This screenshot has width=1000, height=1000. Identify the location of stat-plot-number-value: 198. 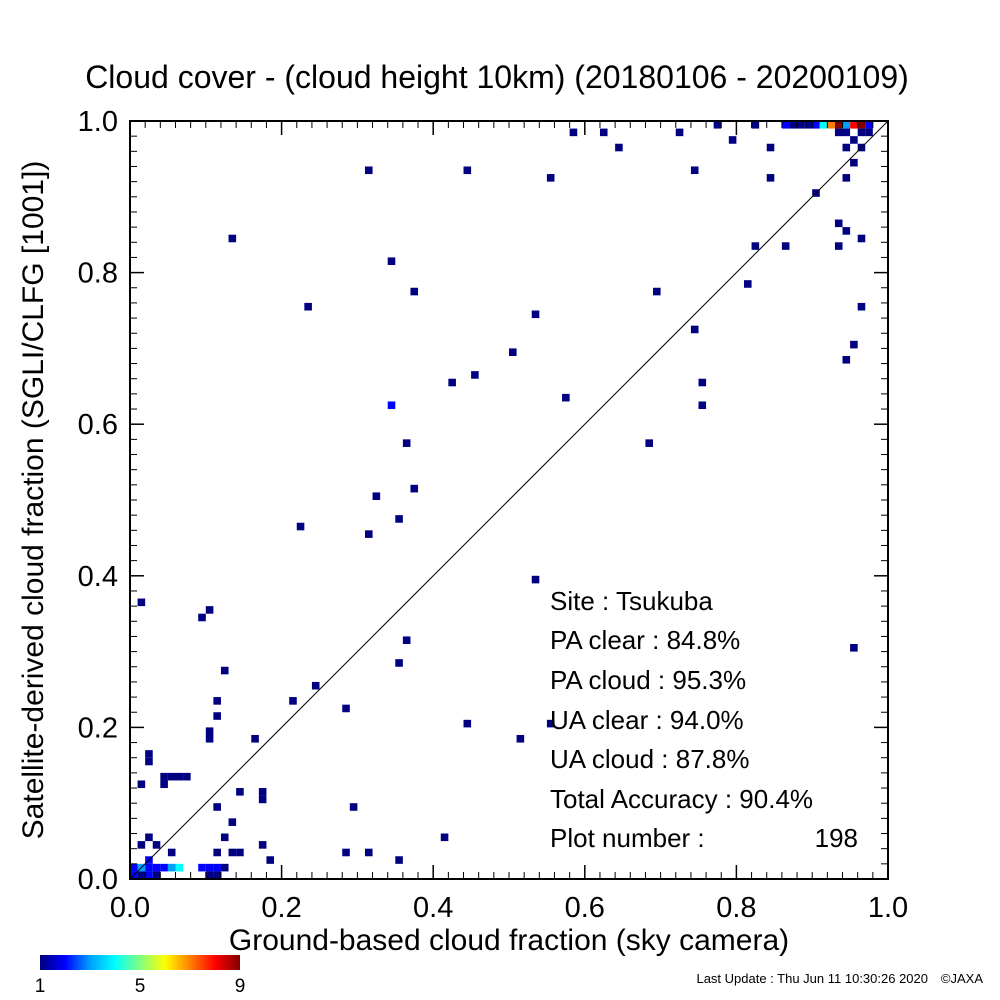
(836, 838).